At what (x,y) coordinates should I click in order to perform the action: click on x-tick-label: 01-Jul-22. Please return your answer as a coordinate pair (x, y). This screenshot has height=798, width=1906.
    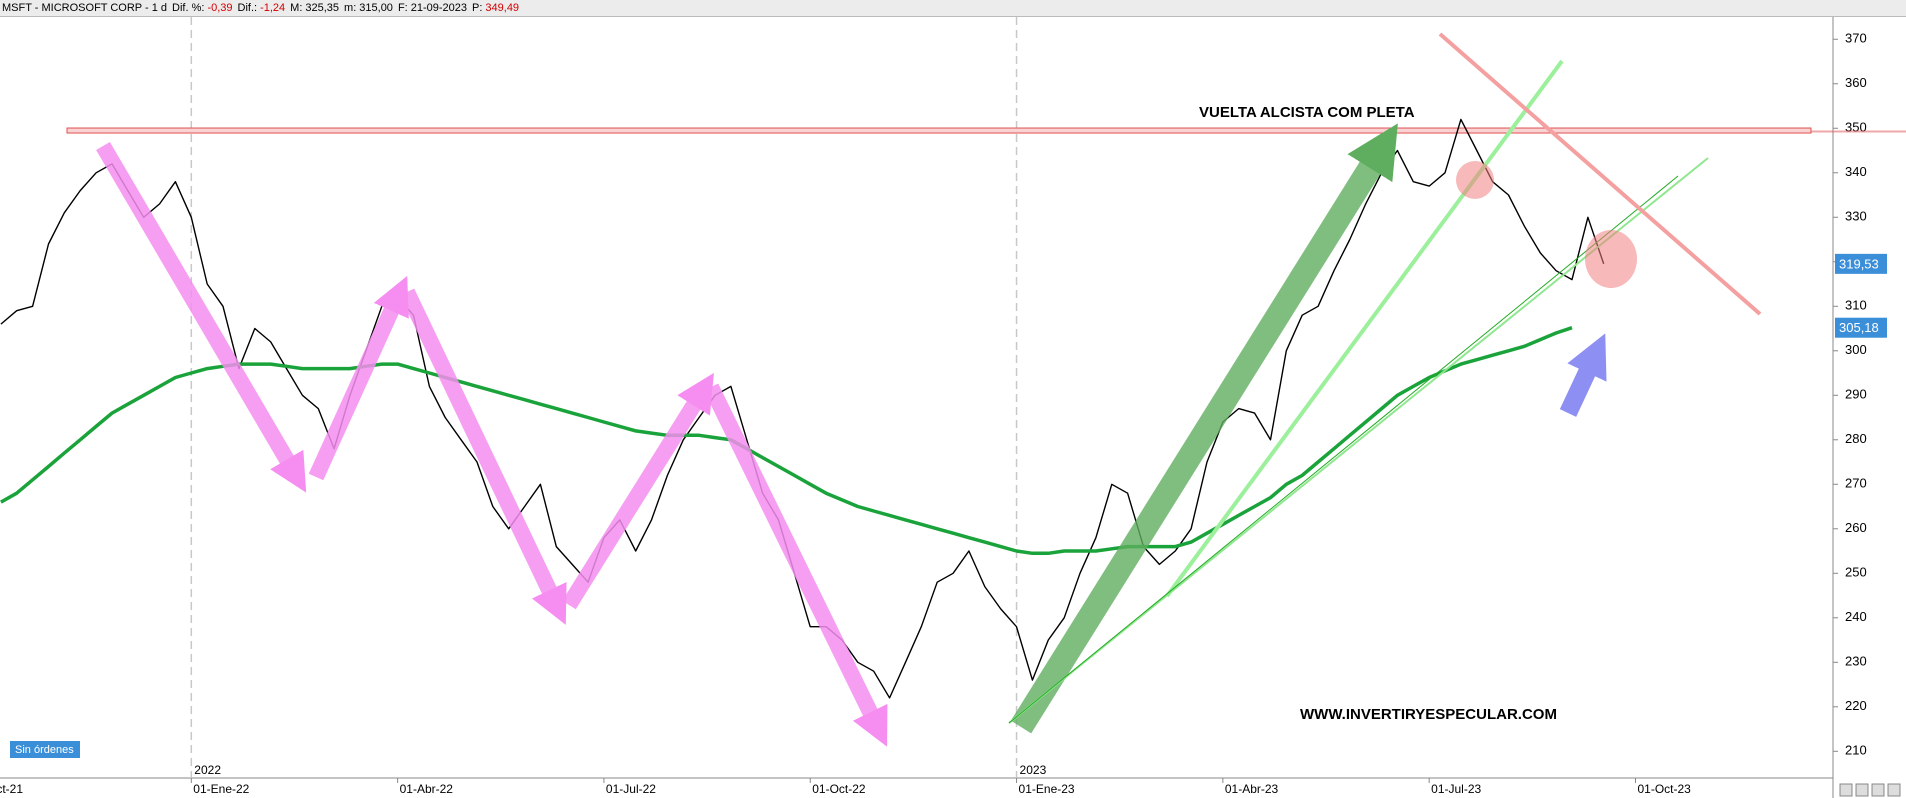
    Looking at the image, I should click on (631, 789).